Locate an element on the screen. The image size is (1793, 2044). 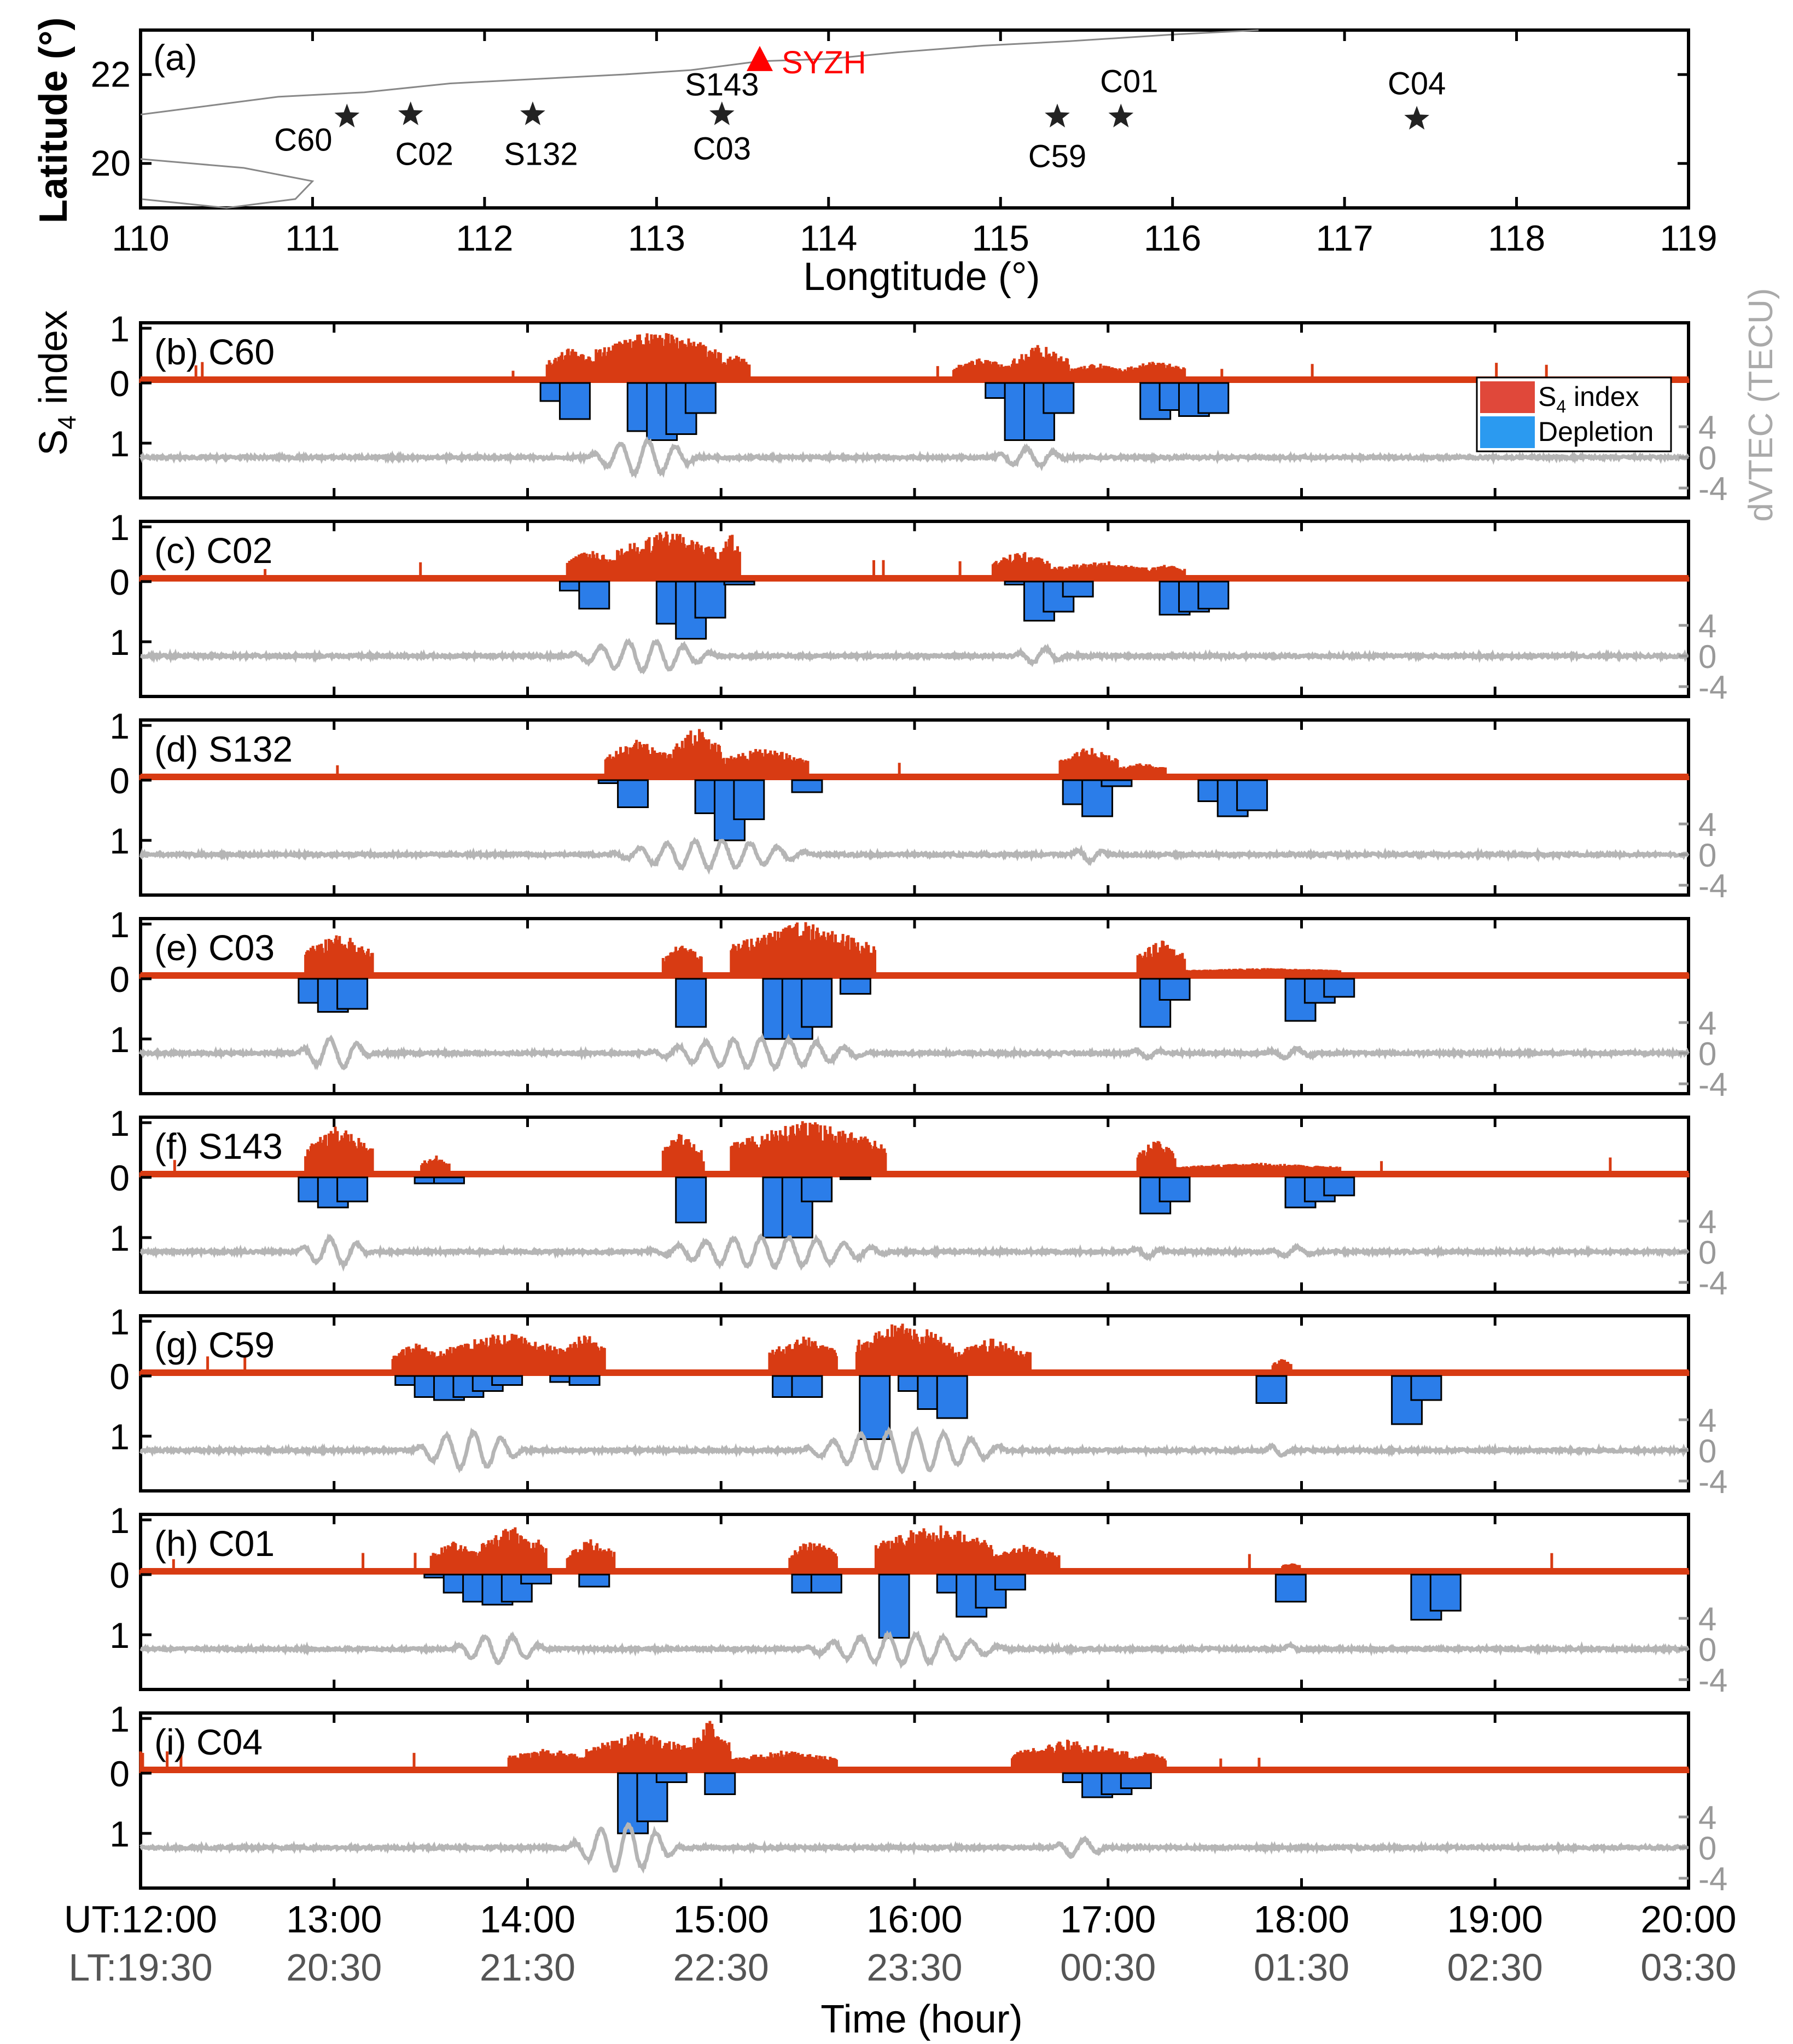
sat-label-c02: C02 is located at coordinates (424, 154).